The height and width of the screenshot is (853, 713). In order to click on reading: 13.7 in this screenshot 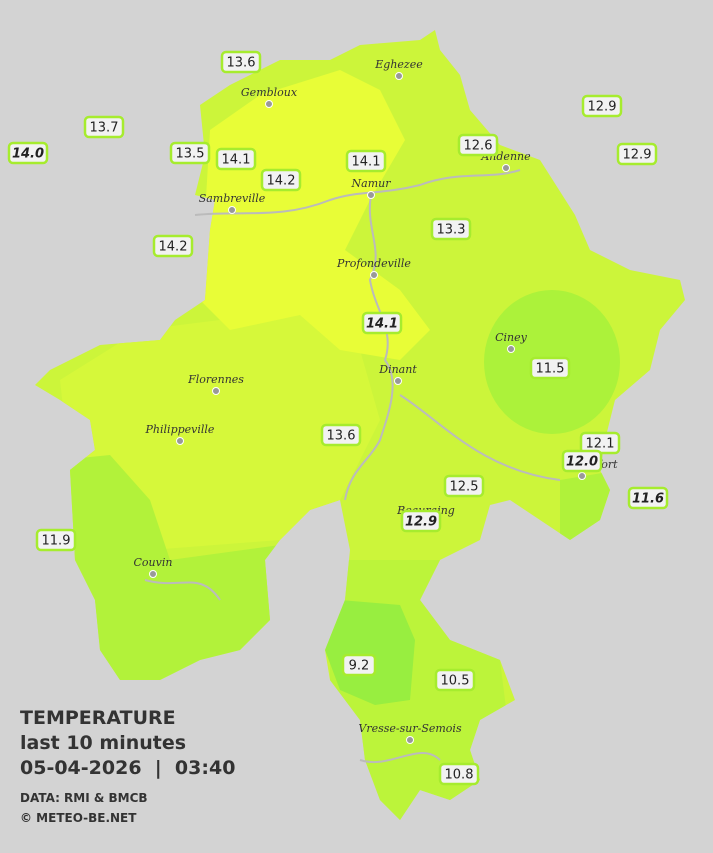, I will do `click(104, 128)`.